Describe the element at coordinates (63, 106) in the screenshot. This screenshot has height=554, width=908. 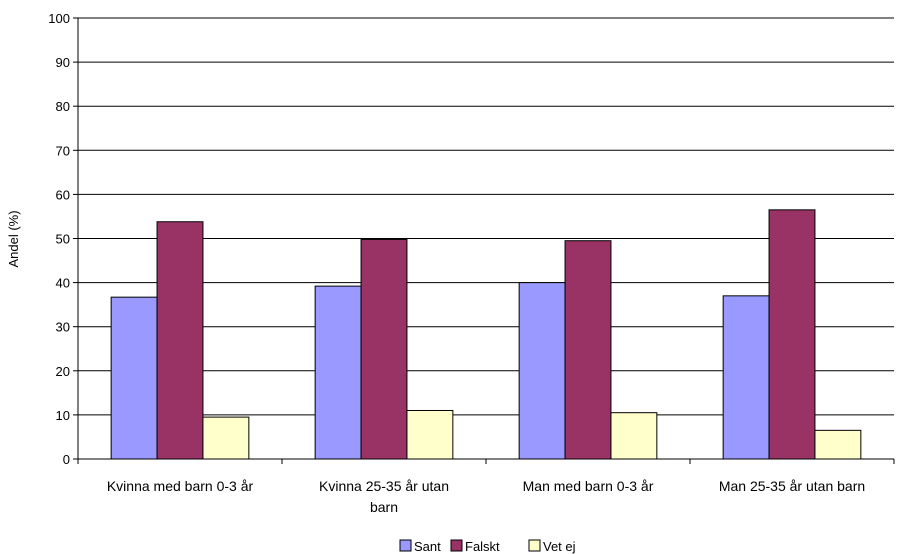
I see `y-tick-label: 80` at that location.